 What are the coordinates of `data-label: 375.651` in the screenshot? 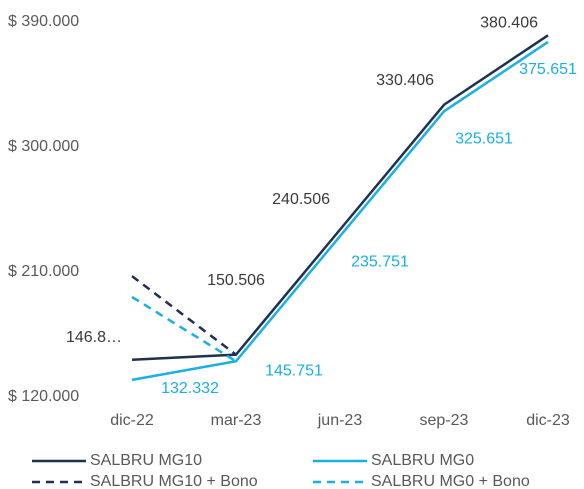 It's located at (548, 69).